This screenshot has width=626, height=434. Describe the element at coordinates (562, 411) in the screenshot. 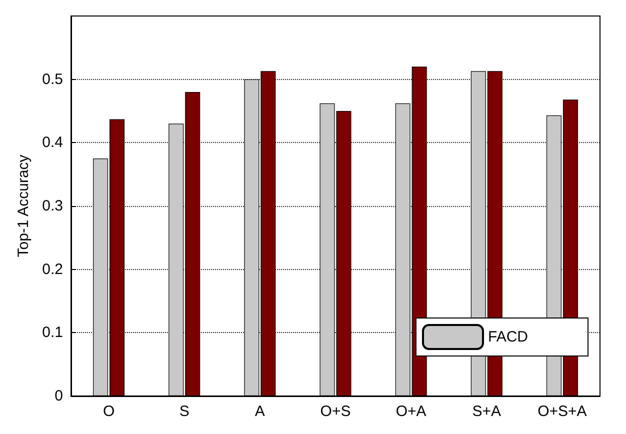

I see `x-tick-label: O+S+A` at that location.